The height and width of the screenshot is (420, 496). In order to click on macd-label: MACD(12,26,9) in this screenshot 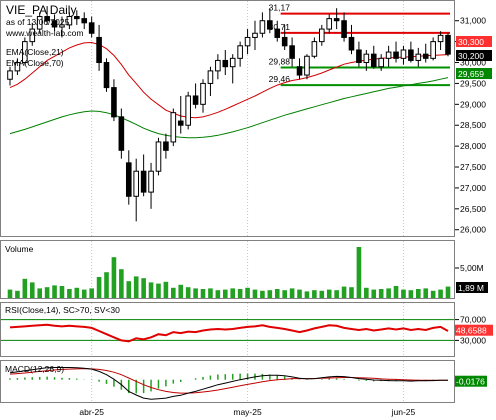, I will do `click(34, 369)`.